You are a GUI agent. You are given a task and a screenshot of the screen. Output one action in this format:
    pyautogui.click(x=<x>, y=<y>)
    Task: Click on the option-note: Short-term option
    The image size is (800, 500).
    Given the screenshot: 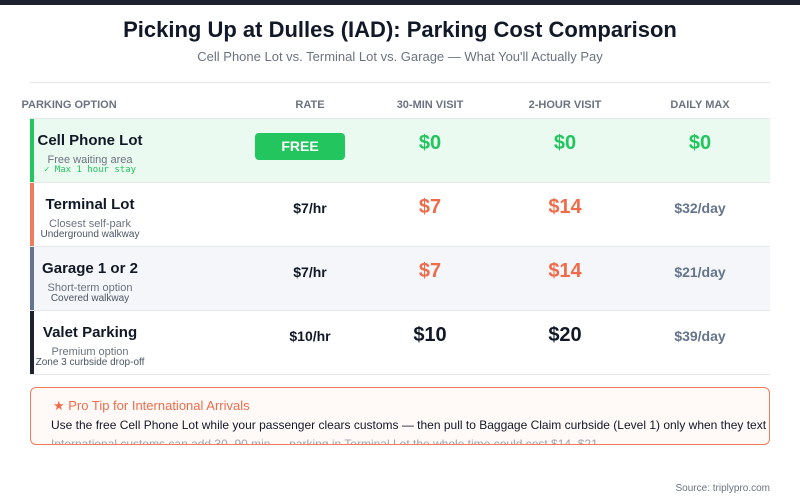 What is the action you would take?
    pyautogui.click(x=90, y=288)
    